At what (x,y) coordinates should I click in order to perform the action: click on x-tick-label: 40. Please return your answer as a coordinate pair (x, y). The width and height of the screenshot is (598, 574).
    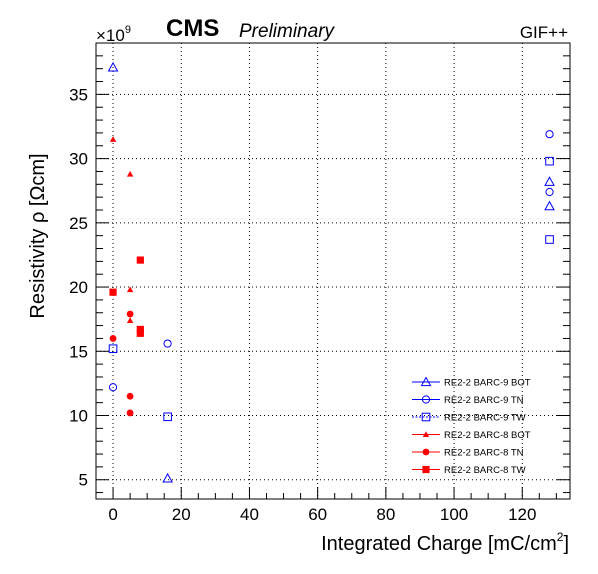
    Looking at the image, I should click on (249, 514).